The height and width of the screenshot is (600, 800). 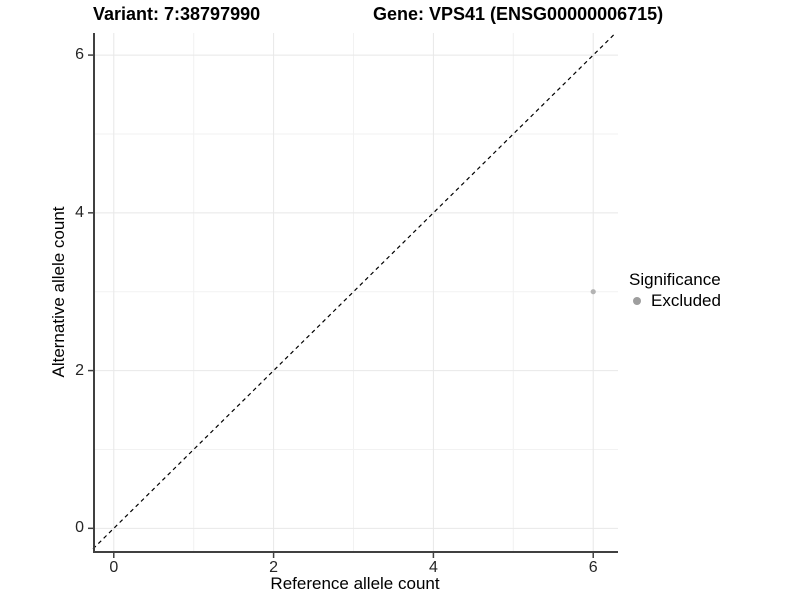 I want to click on y-tick-label: 0, so click(x=79, y=528).